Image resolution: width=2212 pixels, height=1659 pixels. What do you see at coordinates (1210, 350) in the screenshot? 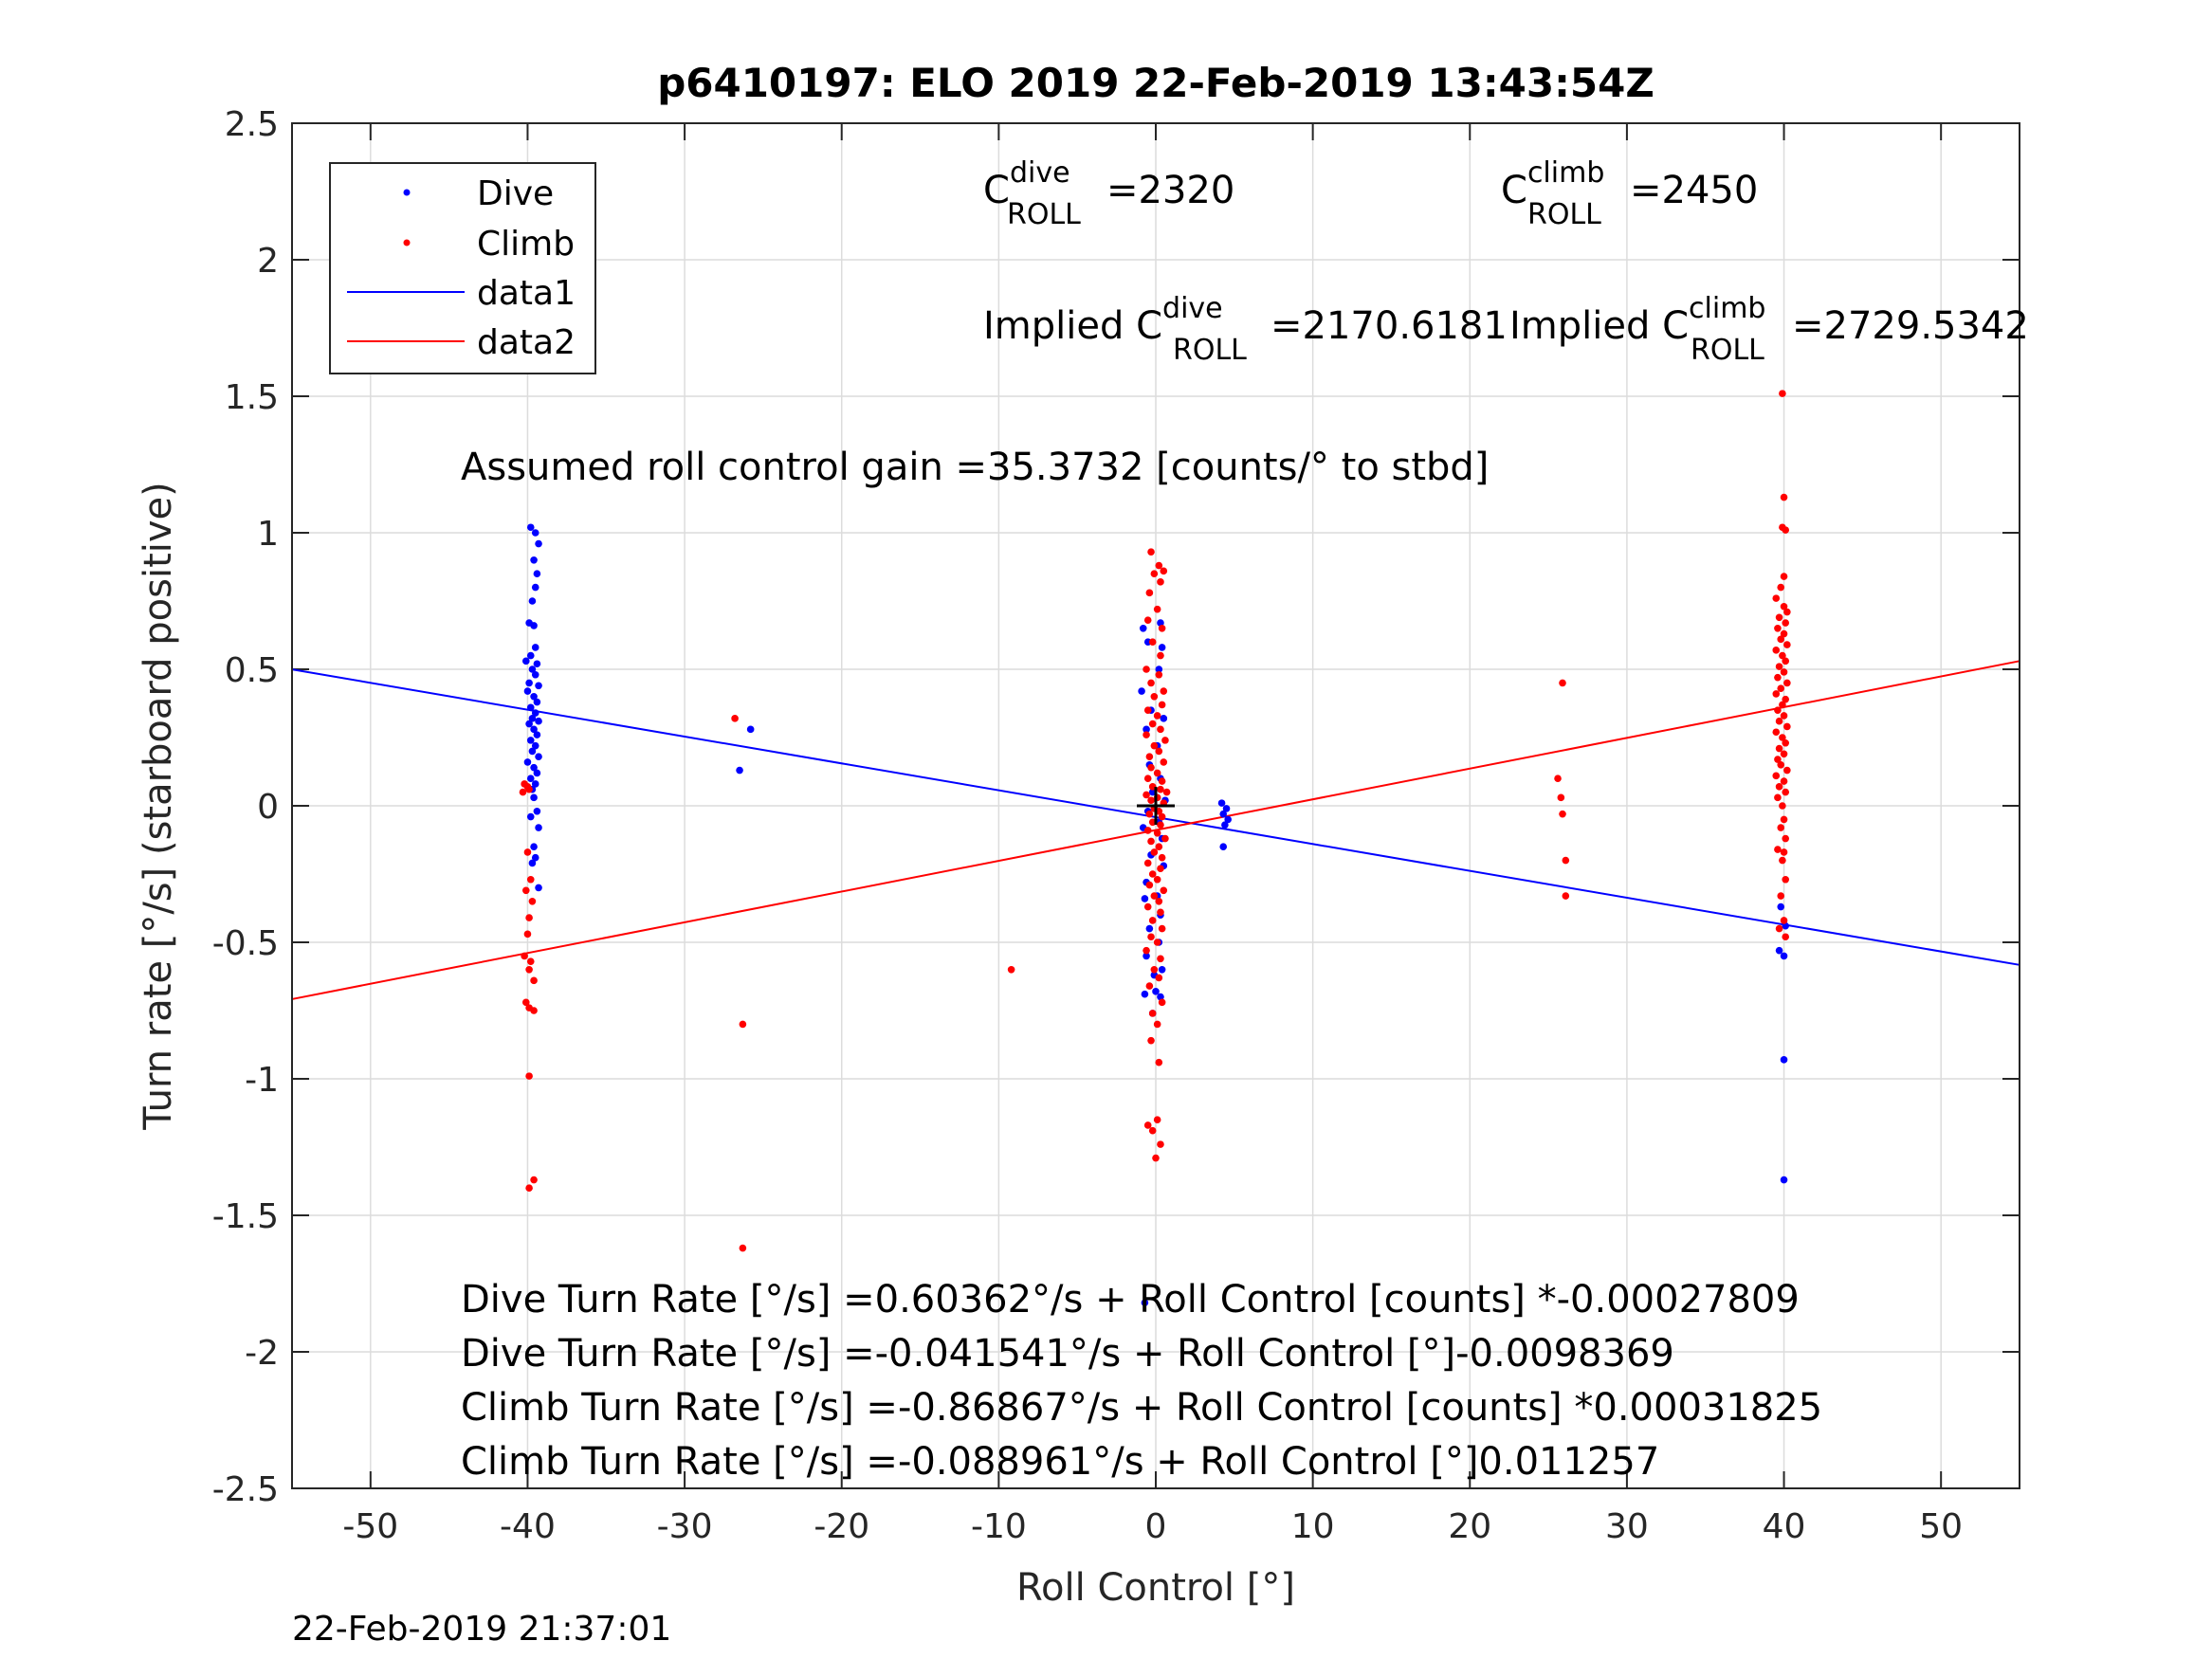
I see `implied-dive-sub: ROLL` at bounding box center [1210, 350].